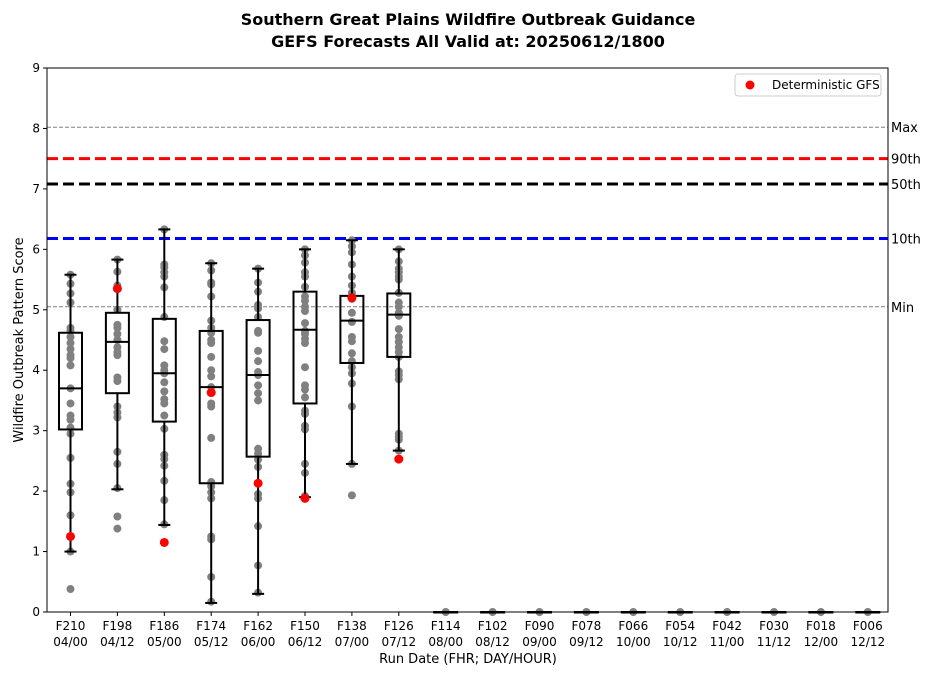 The width and height of the screenshot is (935, 680). What do you see at coordinates (774, 642) in the screenshot?
I see `x-tick-label-day-hour: 11/12` at bounding box center [774, 642].